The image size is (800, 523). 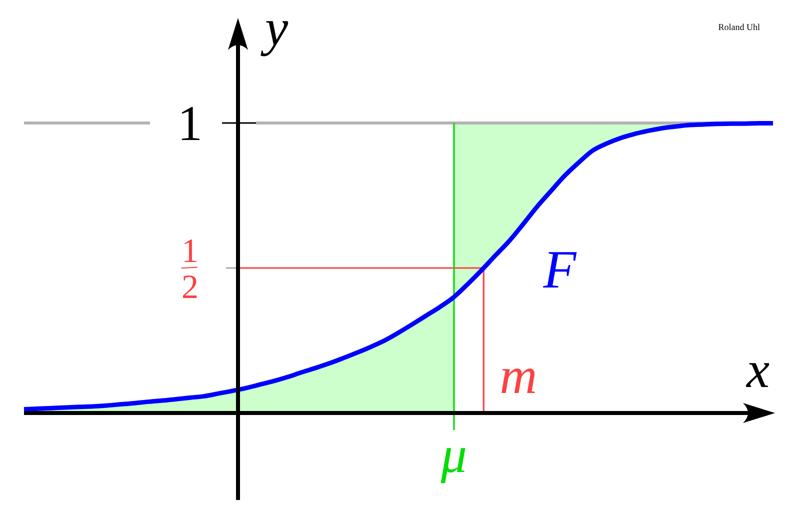 I want to click on text: Roland Uhl, so click(x=739, y=27).